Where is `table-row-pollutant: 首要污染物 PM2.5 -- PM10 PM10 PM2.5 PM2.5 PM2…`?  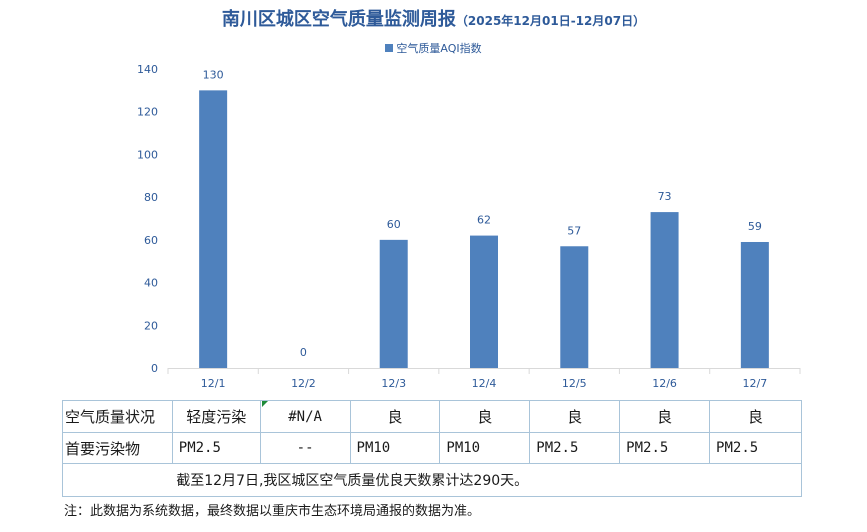
table-row-pollutant: 首要污染物 PM2.5 -- PM10 PM10 PM2.5 PM2.5 PM2… is located at coordinates (432, 448).